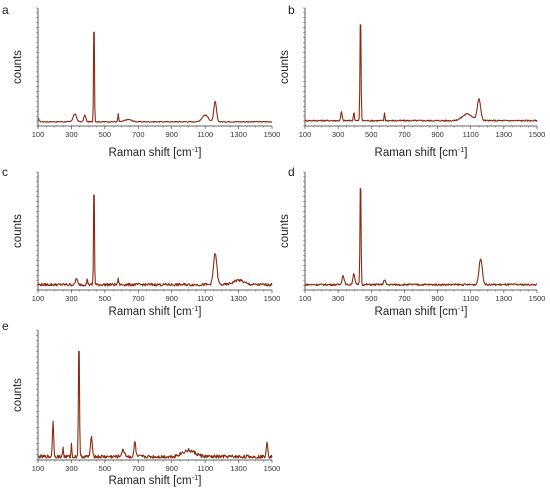  Describe the element at coordinates (5, 10) in the screenshot. I see `panel-letter: a` at that location.